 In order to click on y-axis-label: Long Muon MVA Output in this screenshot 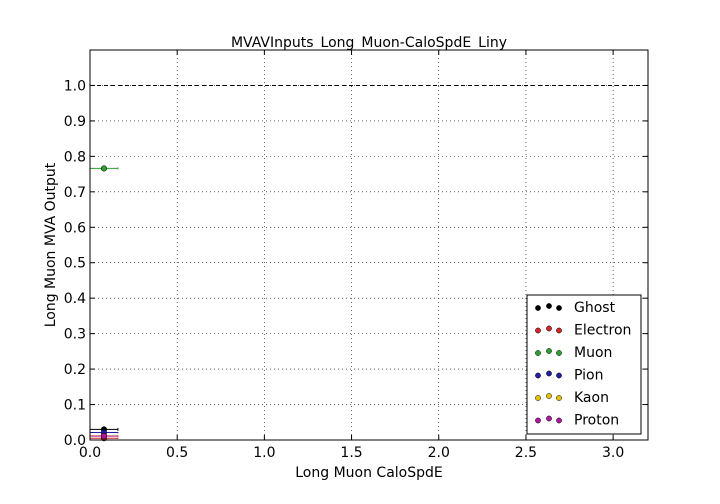, I will do `click(51, 244)`.